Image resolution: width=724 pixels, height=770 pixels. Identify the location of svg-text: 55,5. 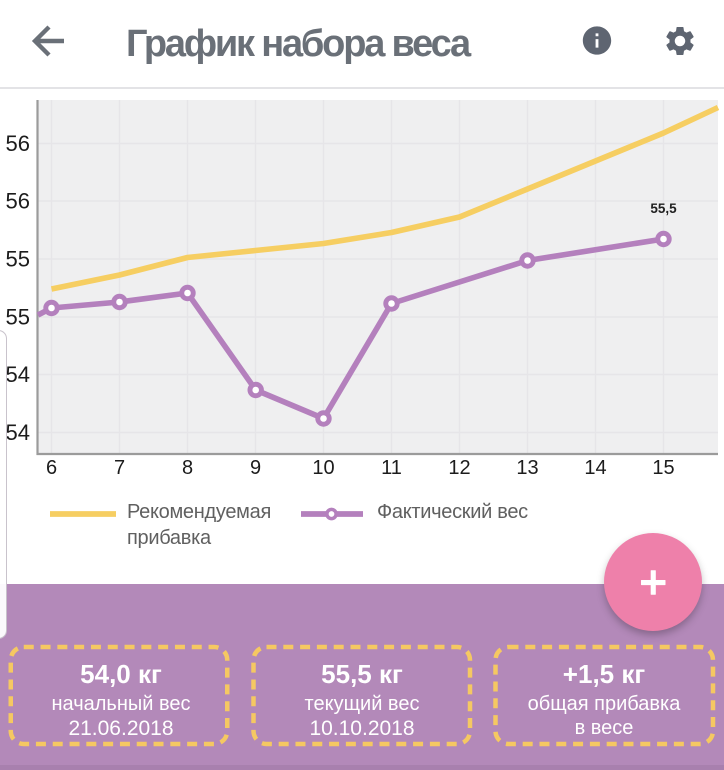
(663, 208).